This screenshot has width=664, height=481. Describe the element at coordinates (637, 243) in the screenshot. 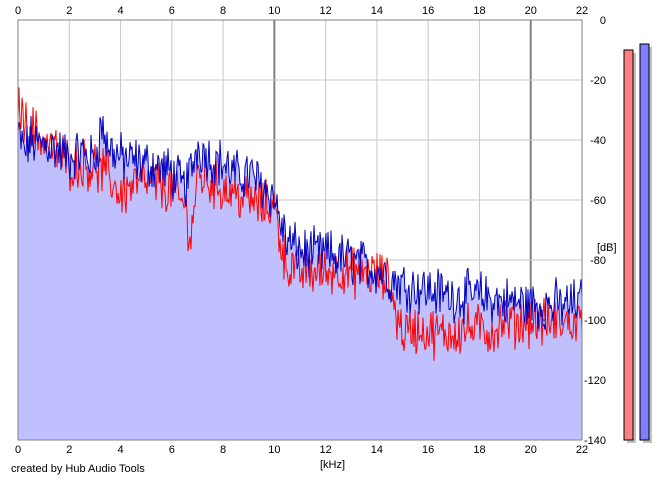

I see `level-meters` at that location.